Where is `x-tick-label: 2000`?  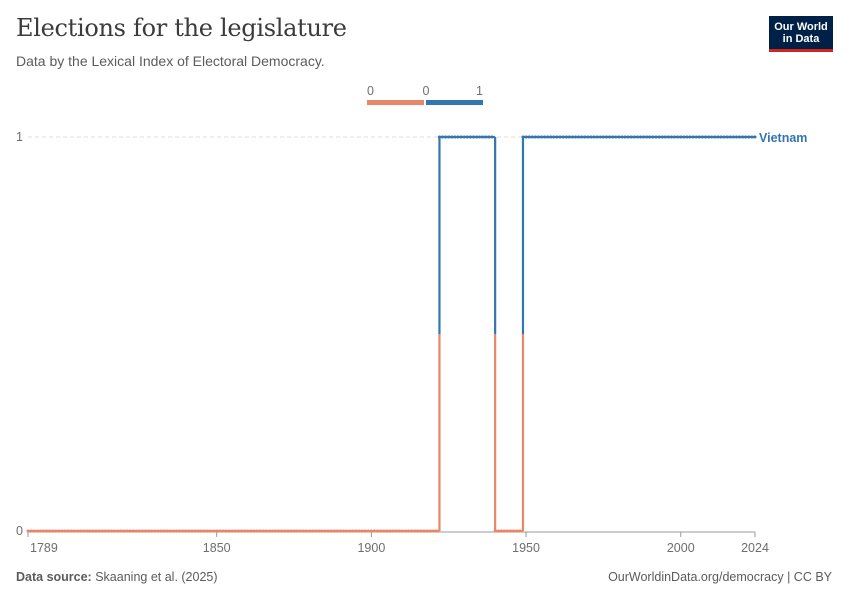 x-tick-label: 2000 is located at coordinates (681, 548).